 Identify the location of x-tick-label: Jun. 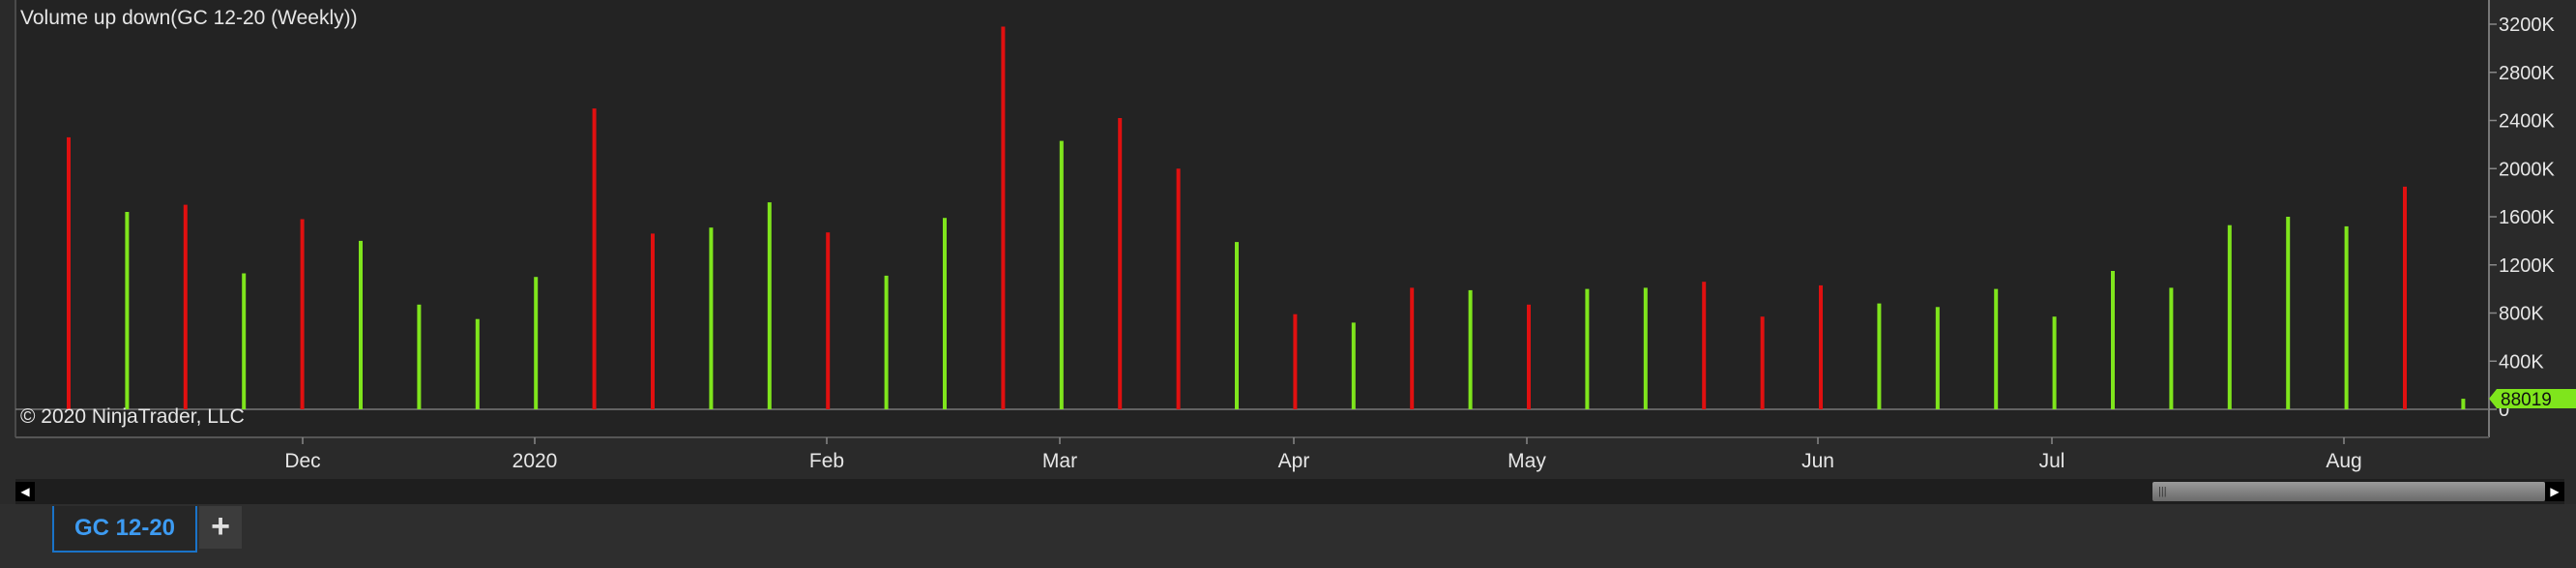
(1817, 461).